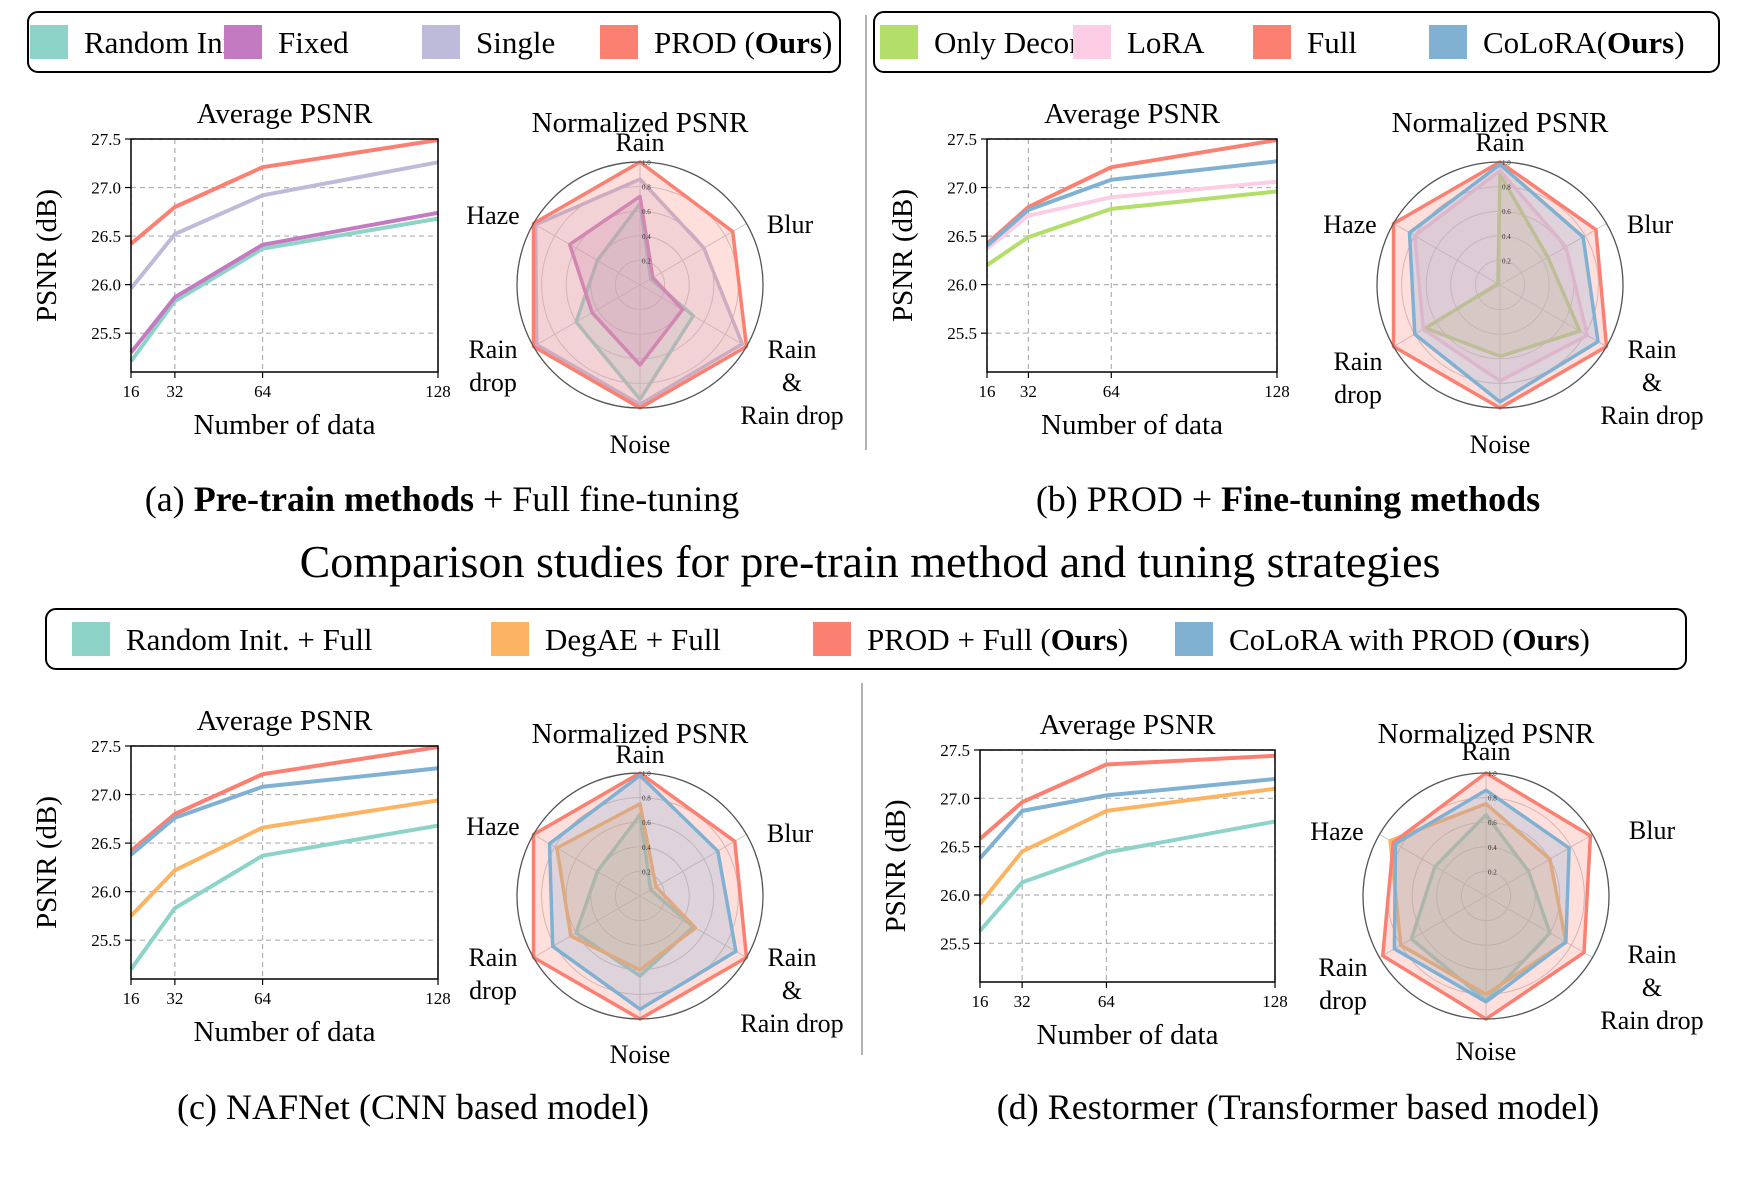 Image resolution: width=1741 pixels, height=1191 pixels. Describe the element at coordinates (646, 188) in the screenshot. I see `radar-r-tick: 0.8` at that location.